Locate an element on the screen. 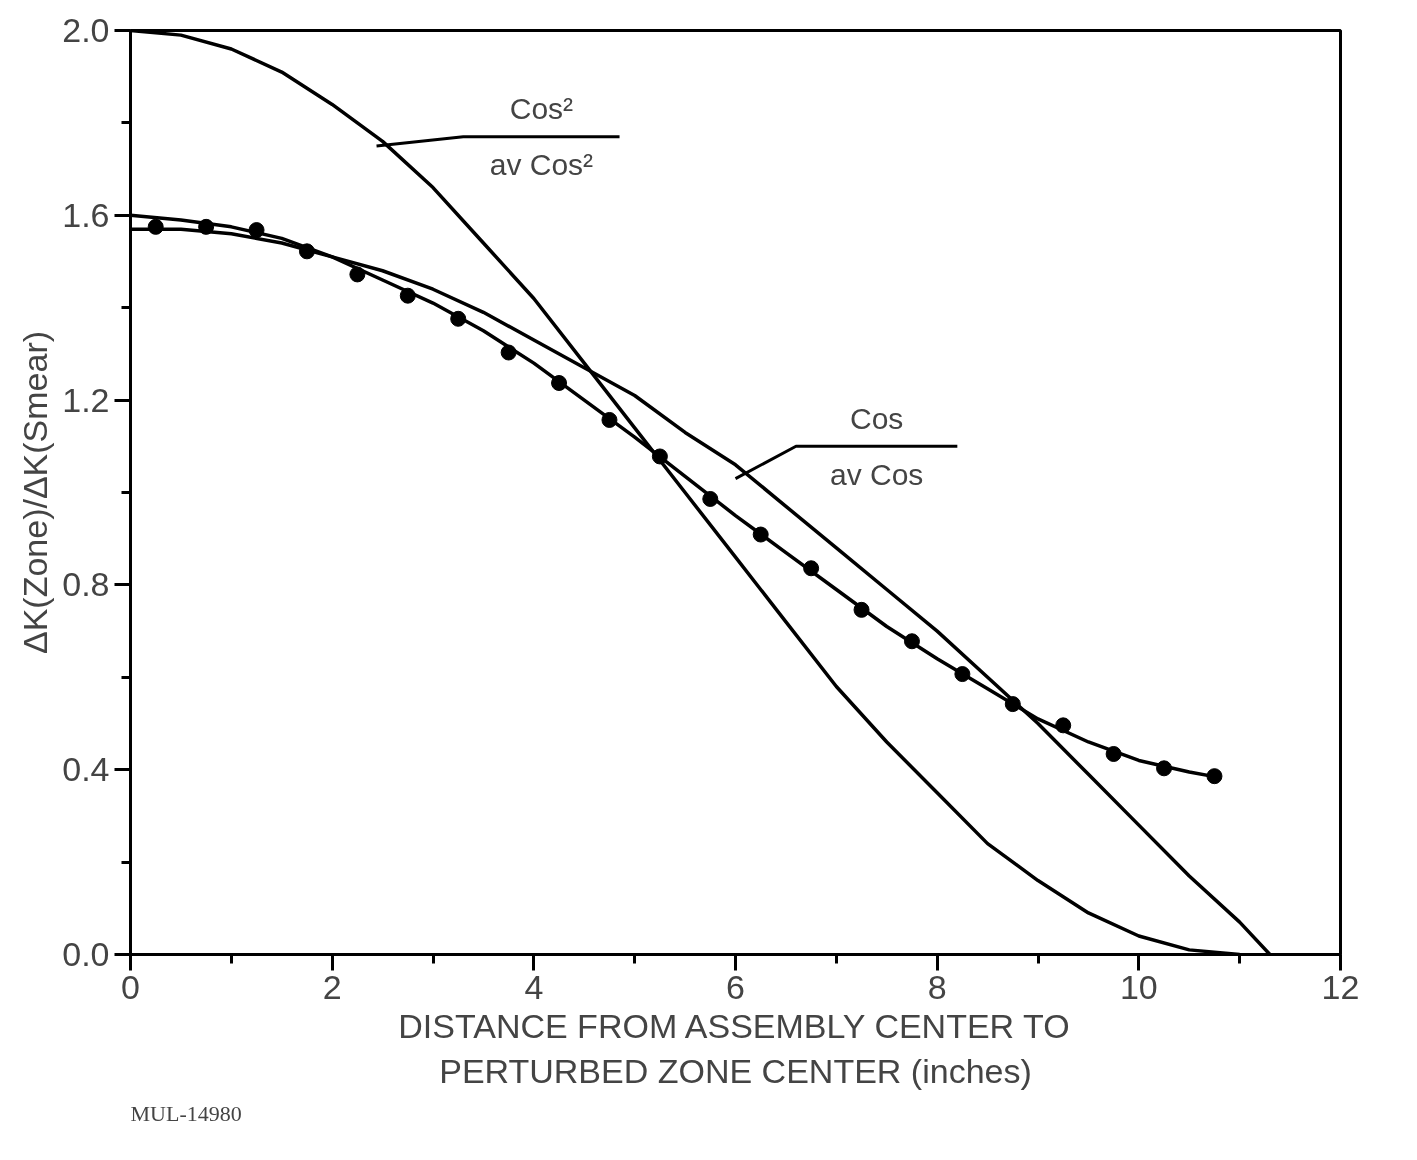  y-tick-label: 0.8 is located at coordinates (86, 584).